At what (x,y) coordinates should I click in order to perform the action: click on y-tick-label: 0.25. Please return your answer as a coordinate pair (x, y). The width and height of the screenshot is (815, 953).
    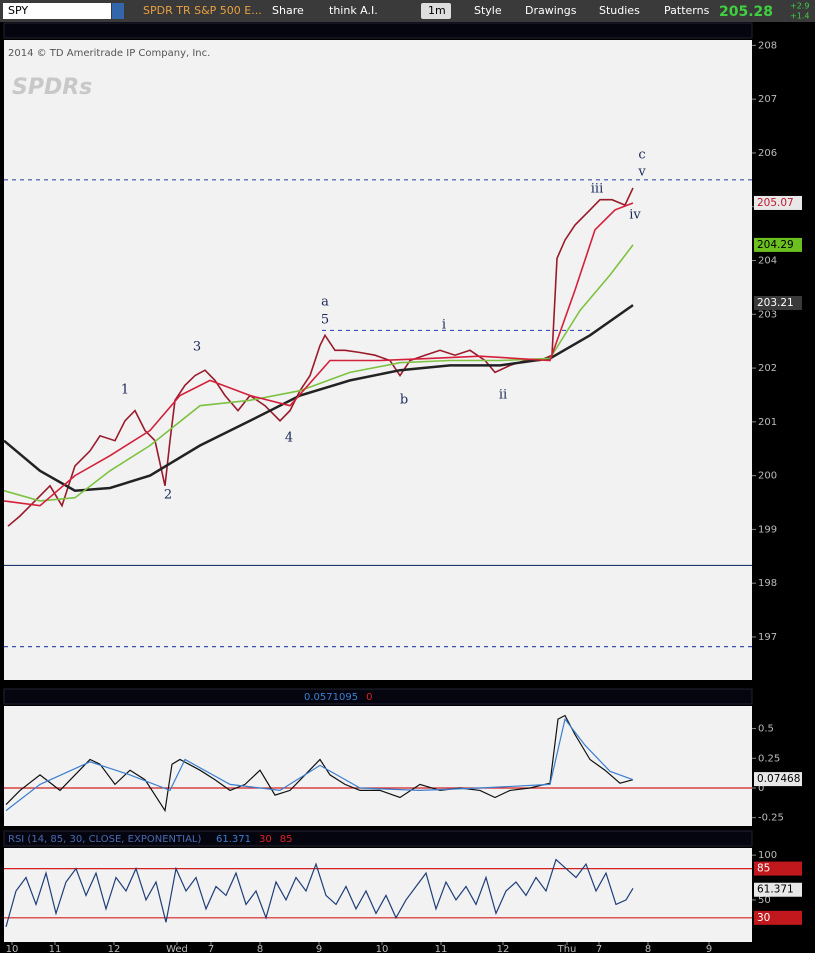
    Looking at the image, I should click on (769, 758).